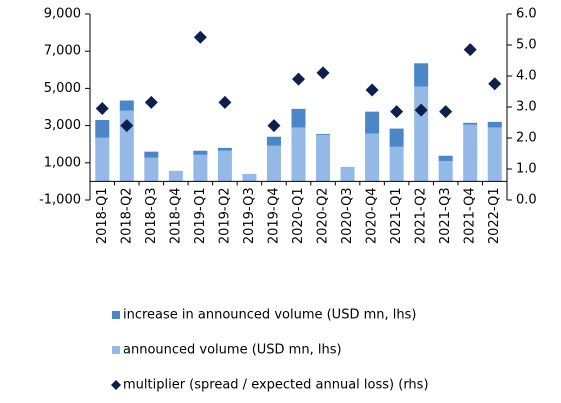  I want to click on x-tick-label: 2019-Q2, so click(224, 215).